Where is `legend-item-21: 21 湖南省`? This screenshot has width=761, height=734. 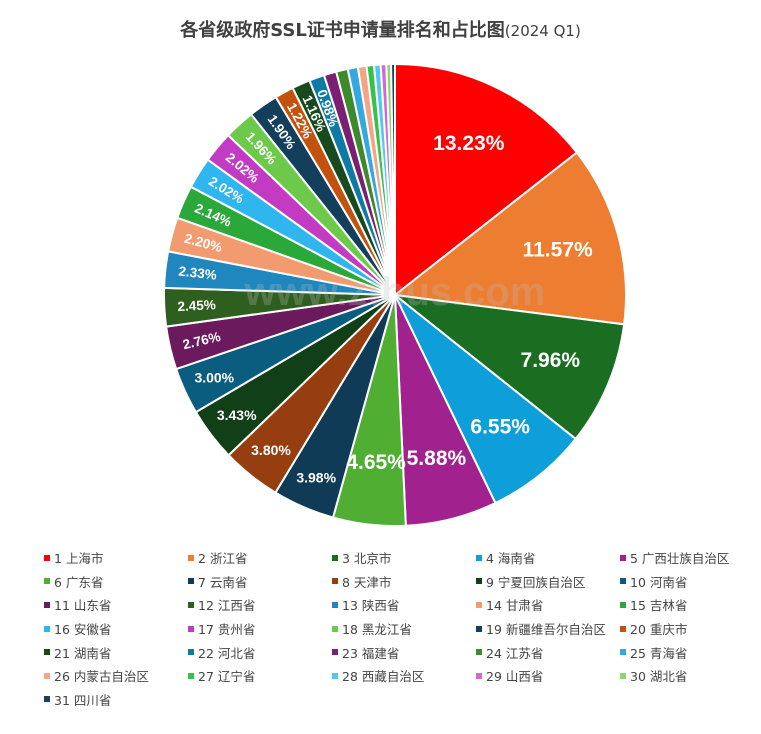 legend-item-21: 21 湖南省 is located at coordinates (112, 652).